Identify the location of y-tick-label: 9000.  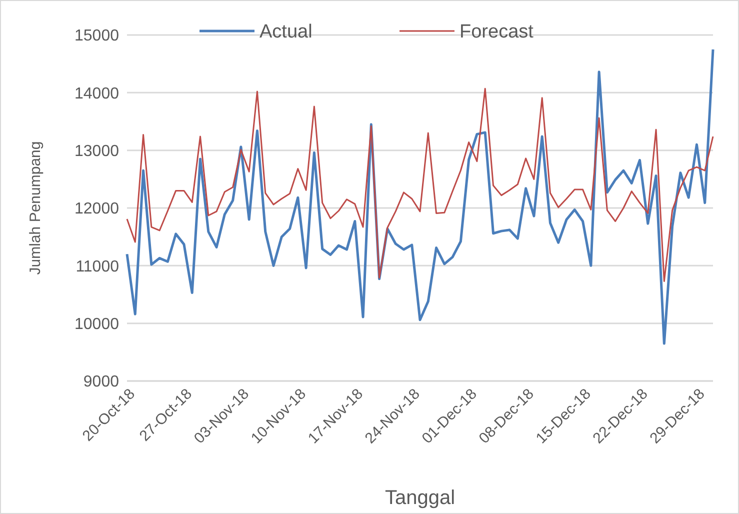
(101, 382).